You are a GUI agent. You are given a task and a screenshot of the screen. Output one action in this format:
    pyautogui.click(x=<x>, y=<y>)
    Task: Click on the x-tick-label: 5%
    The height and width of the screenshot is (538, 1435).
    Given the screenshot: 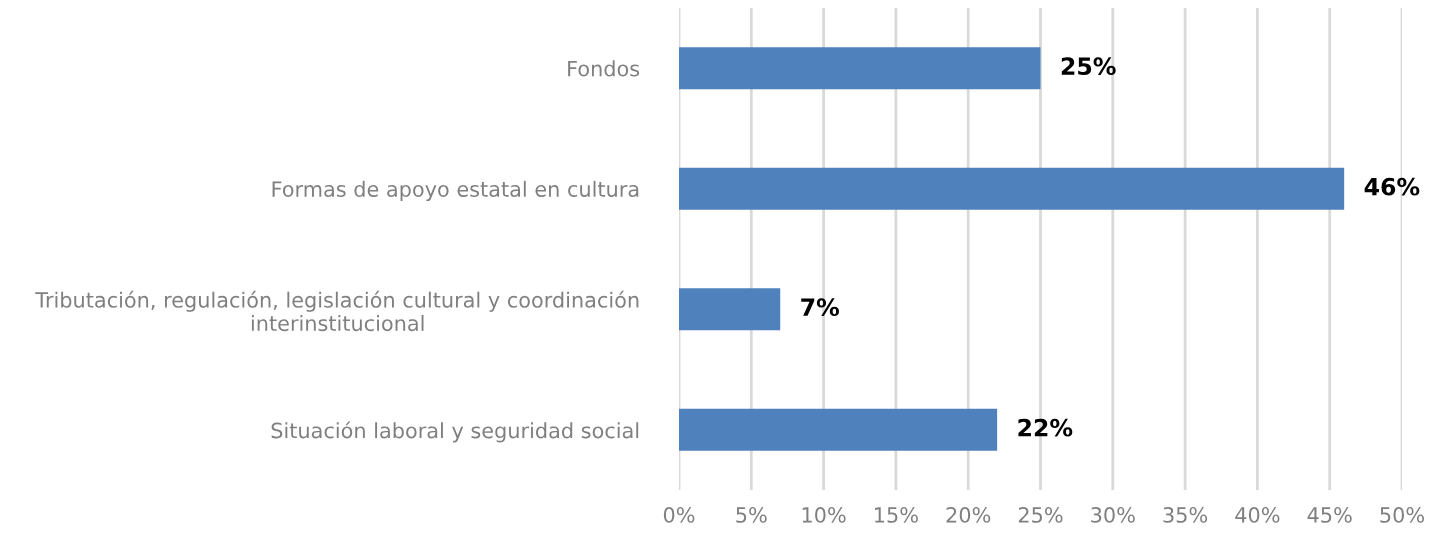 What is the action you would take?
    pyautogui.click(x=751, y=515)
    